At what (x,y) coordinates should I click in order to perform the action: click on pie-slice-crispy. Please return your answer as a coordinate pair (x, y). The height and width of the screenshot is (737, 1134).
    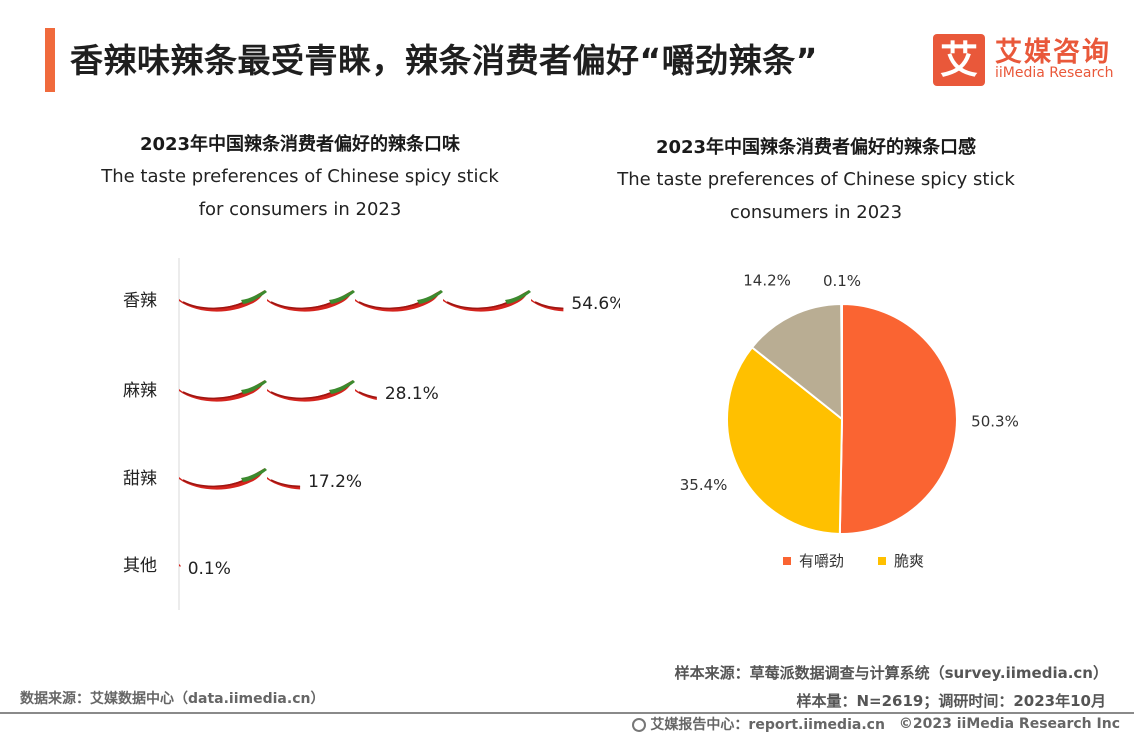
    Looking at the image, I should click on (785, 440).